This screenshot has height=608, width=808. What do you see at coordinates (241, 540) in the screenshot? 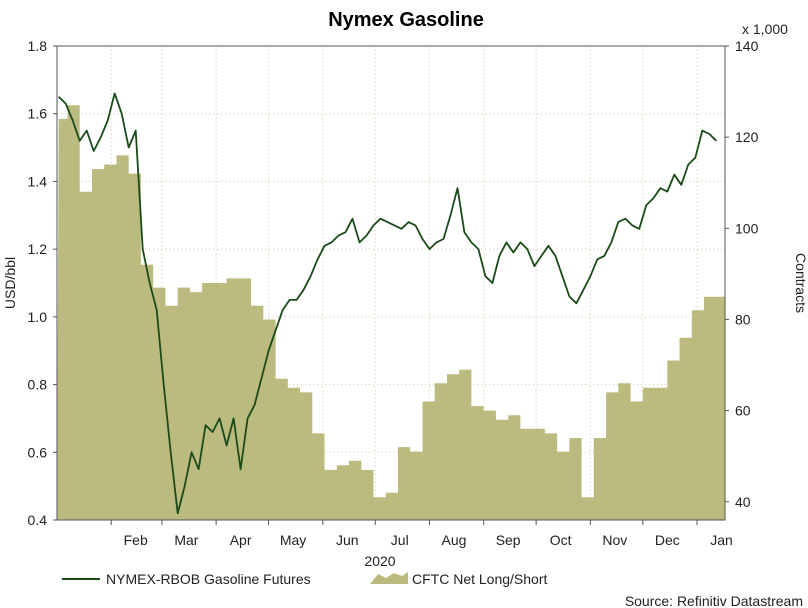
I see `x-tick-label: Apr` at bounding box center [241, 540].